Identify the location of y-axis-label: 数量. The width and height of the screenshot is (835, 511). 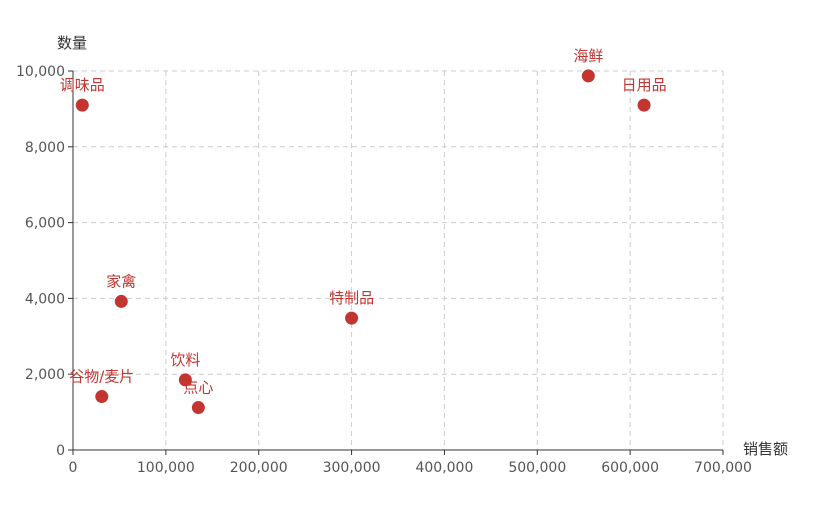
(72, 43).